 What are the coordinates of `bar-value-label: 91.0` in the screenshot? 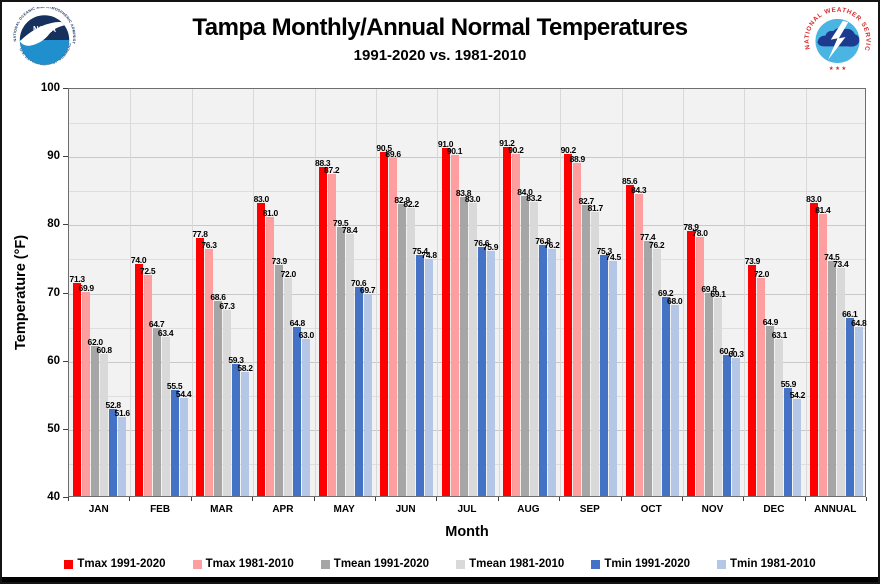 It's located at (445, 144).